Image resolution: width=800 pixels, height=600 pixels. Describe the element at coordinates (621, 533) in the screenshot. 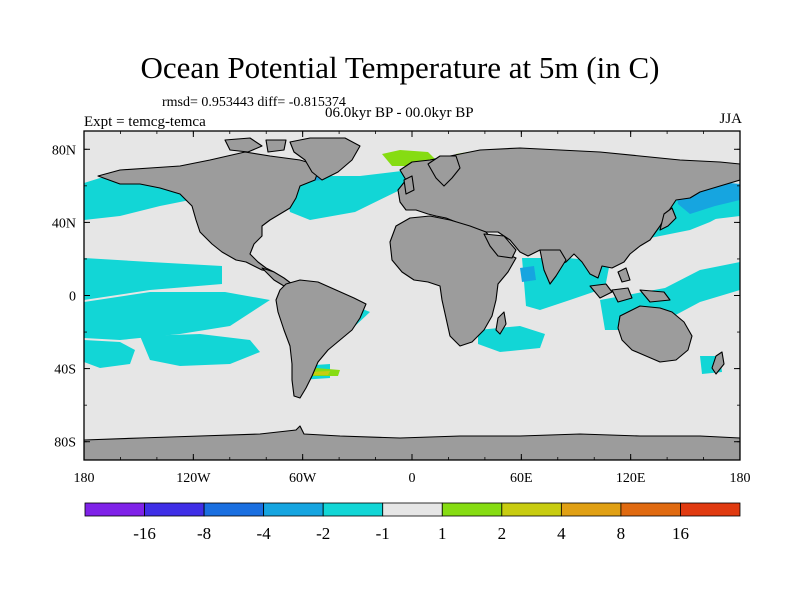

I see `colorbar-label: 8` at that location.